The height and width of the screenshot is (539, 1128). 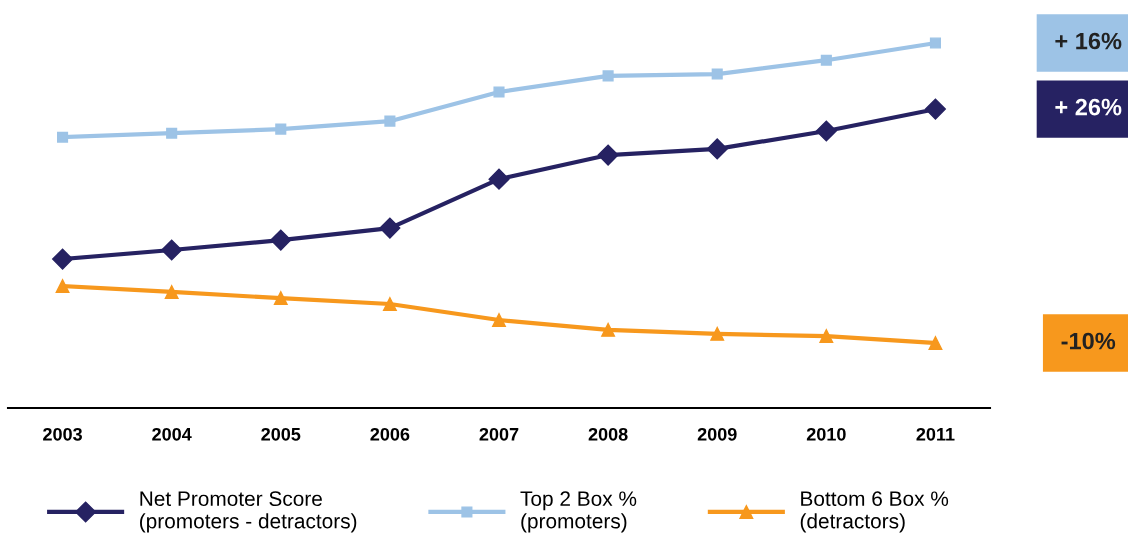 What do you see at coordinates (1088, 41) in the screenshot?
I see `text: + 16%` at bounding box center [1088, 41].